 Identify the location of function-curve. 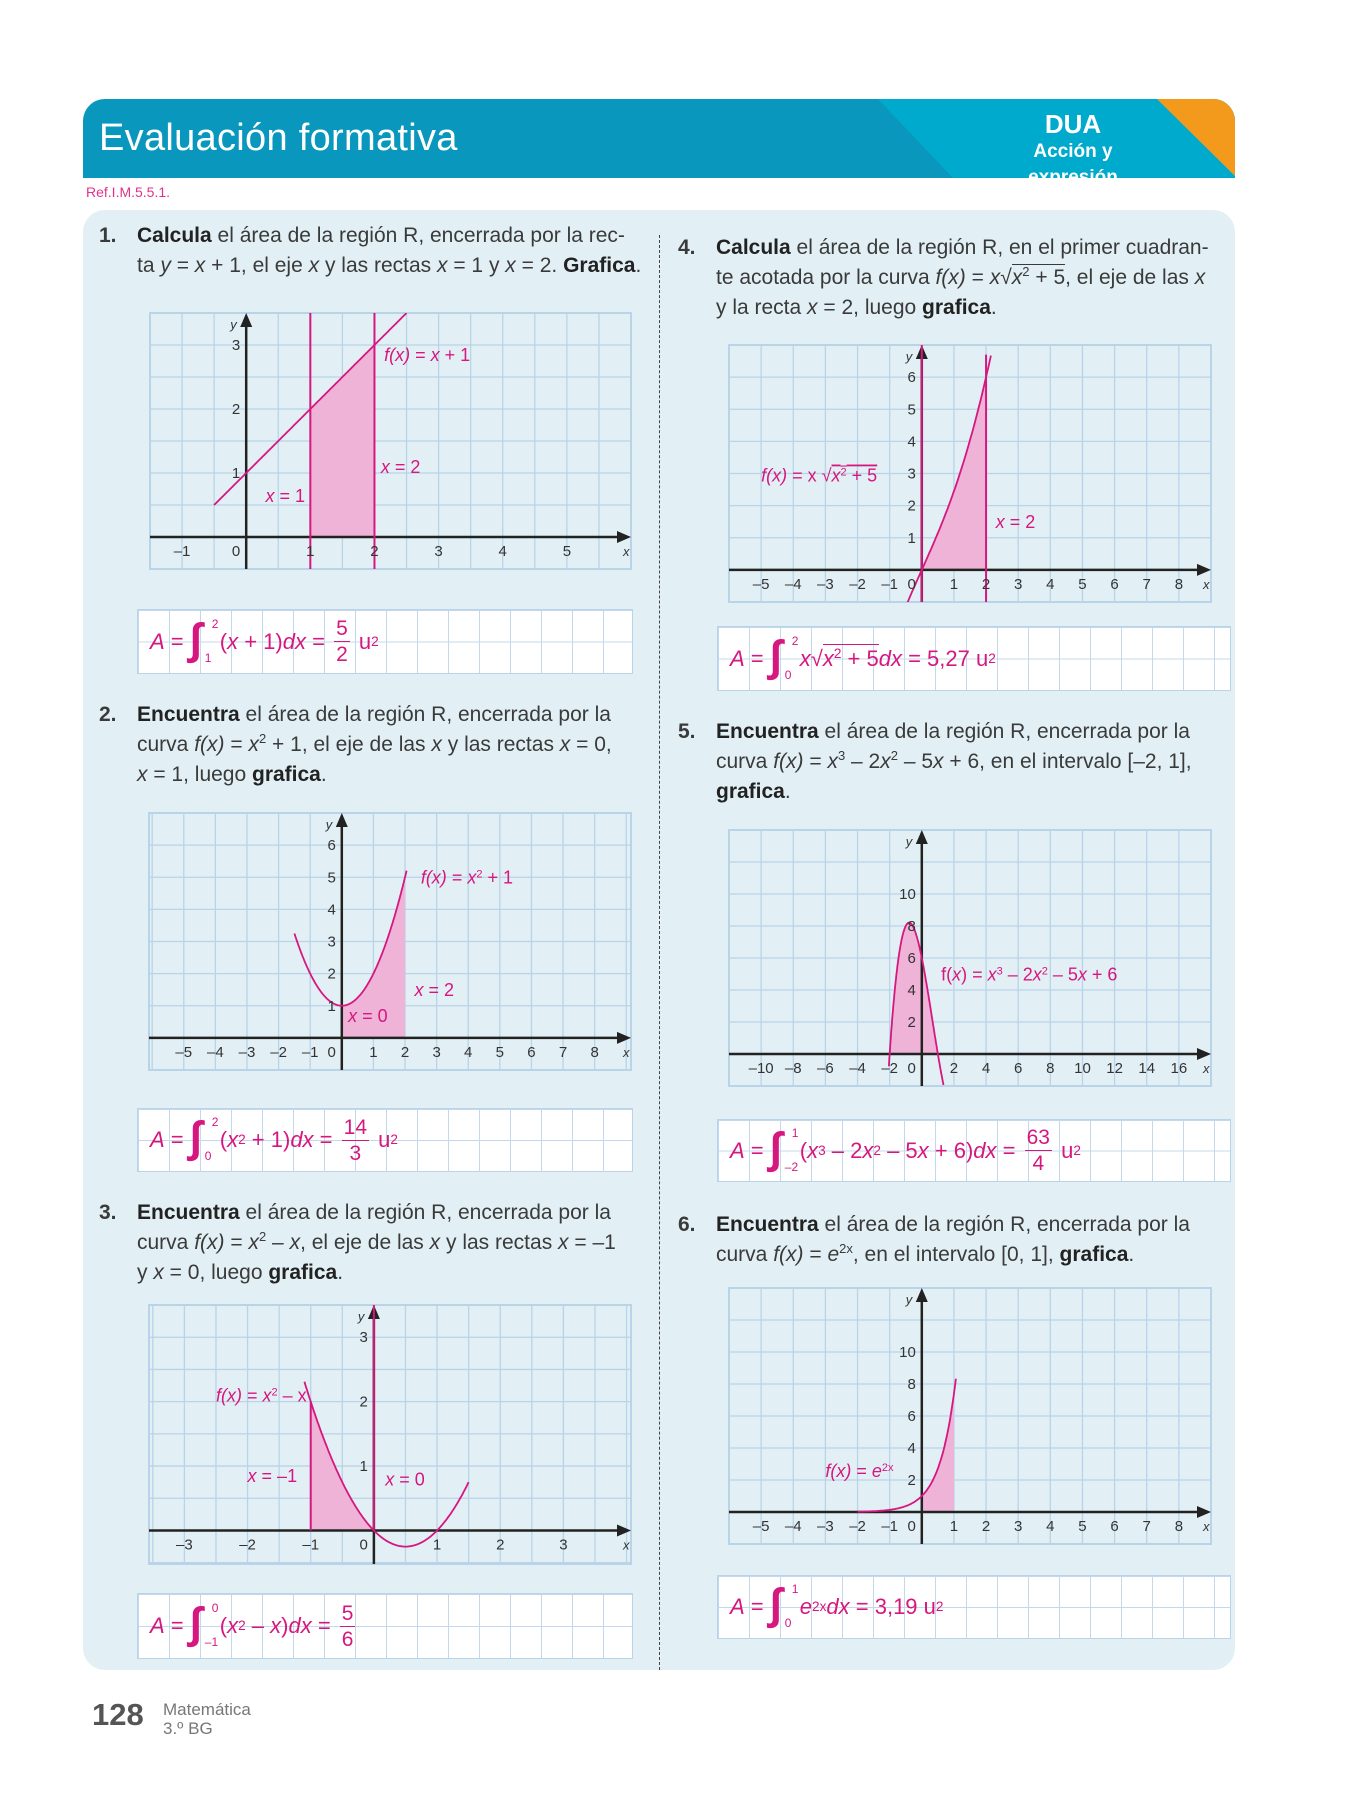
(350, 938).